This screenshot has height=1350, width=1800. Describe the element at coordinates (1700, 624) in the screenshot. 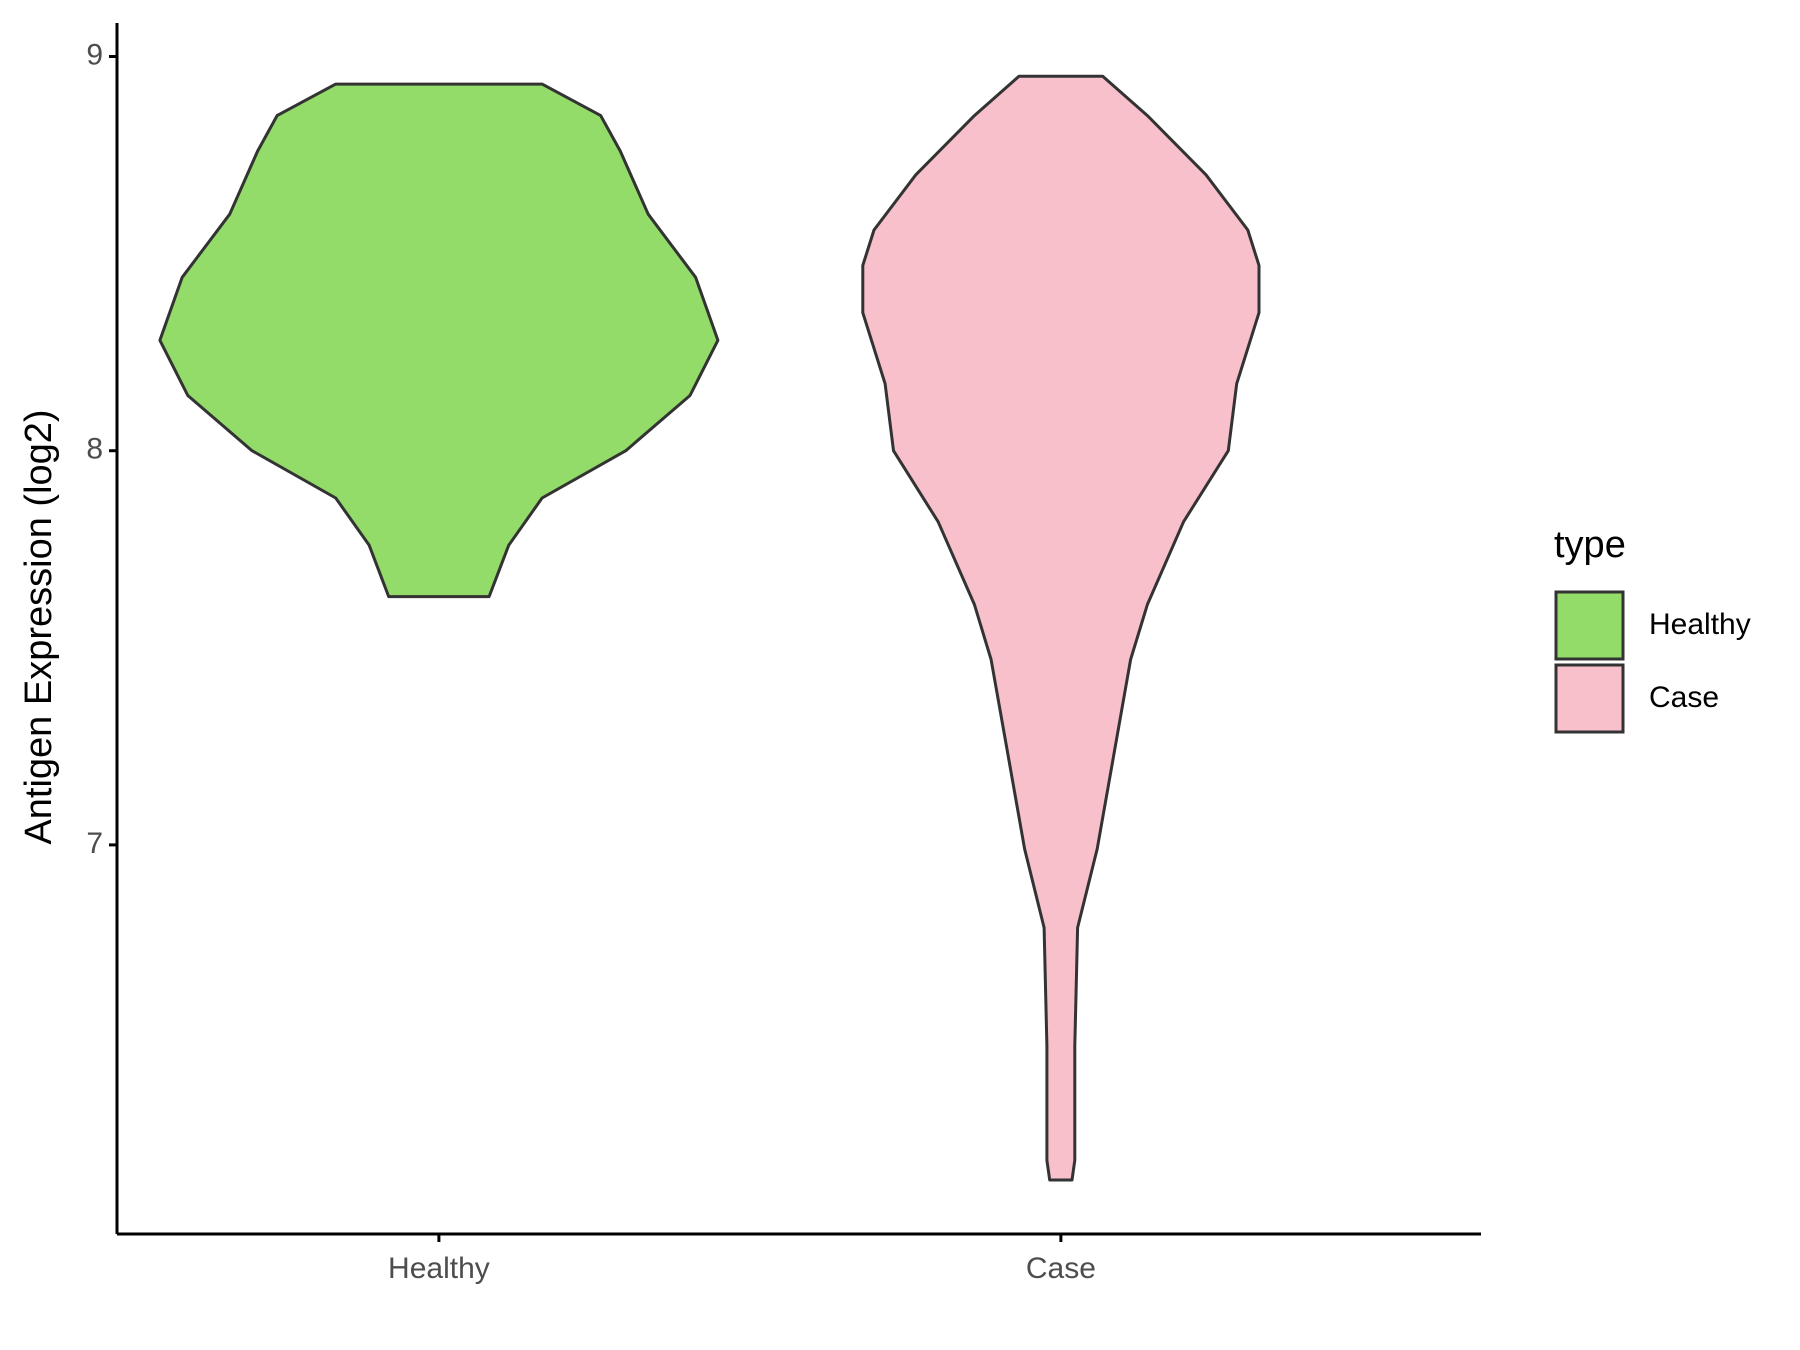

I see `legend-label: Healthy` at that location.